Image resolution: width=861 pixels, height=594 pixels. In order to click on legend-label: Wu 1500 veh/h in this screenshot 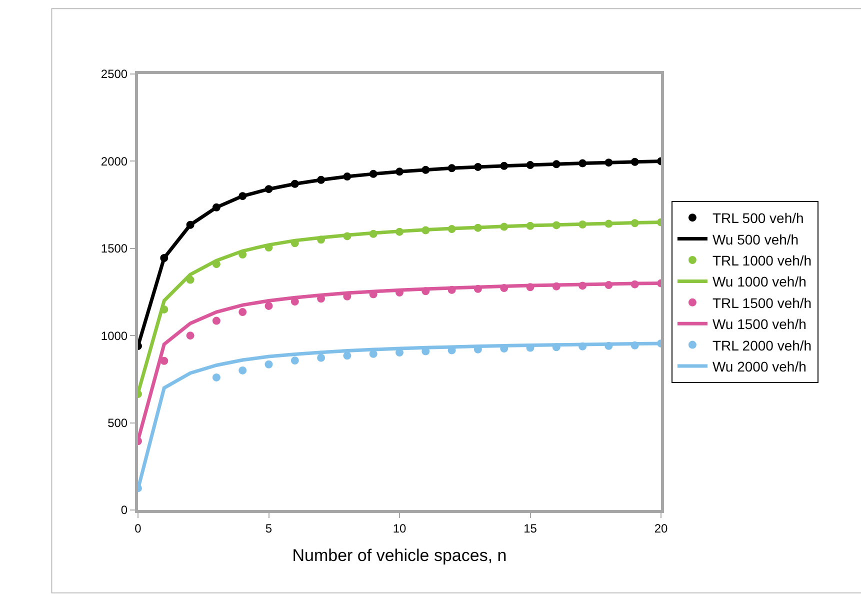, I will do `click(759, 324)`.